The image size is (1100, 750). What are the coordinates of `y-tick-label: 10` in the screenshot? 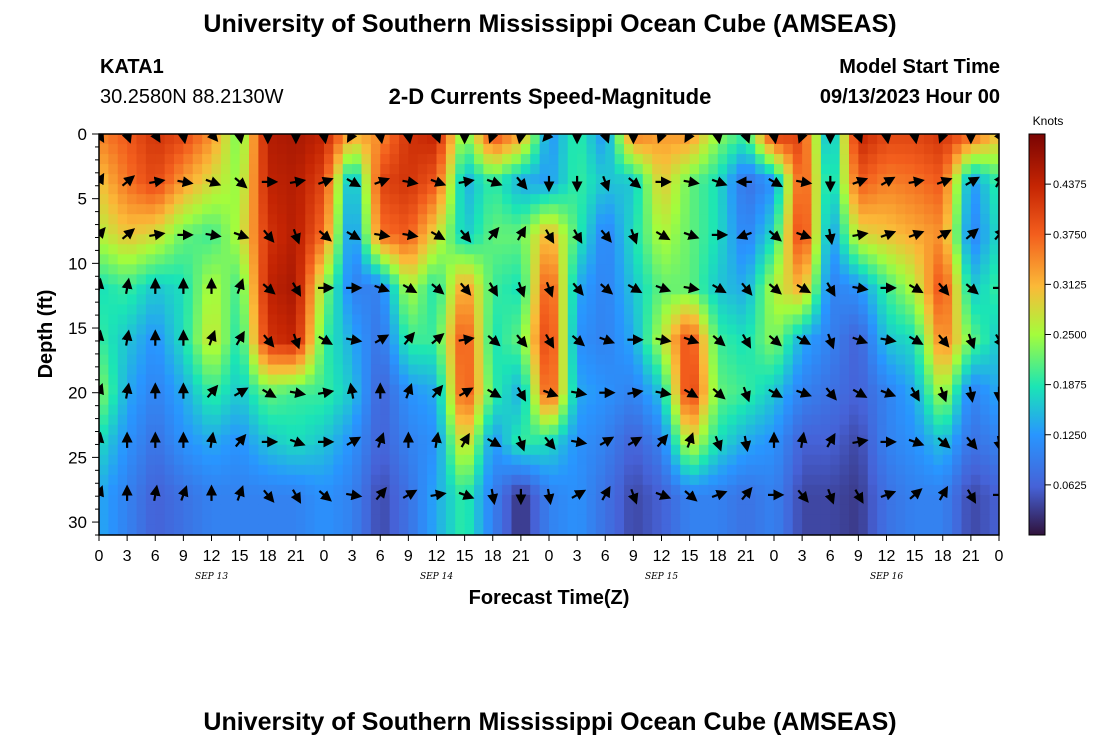 It's located at (77, 263).